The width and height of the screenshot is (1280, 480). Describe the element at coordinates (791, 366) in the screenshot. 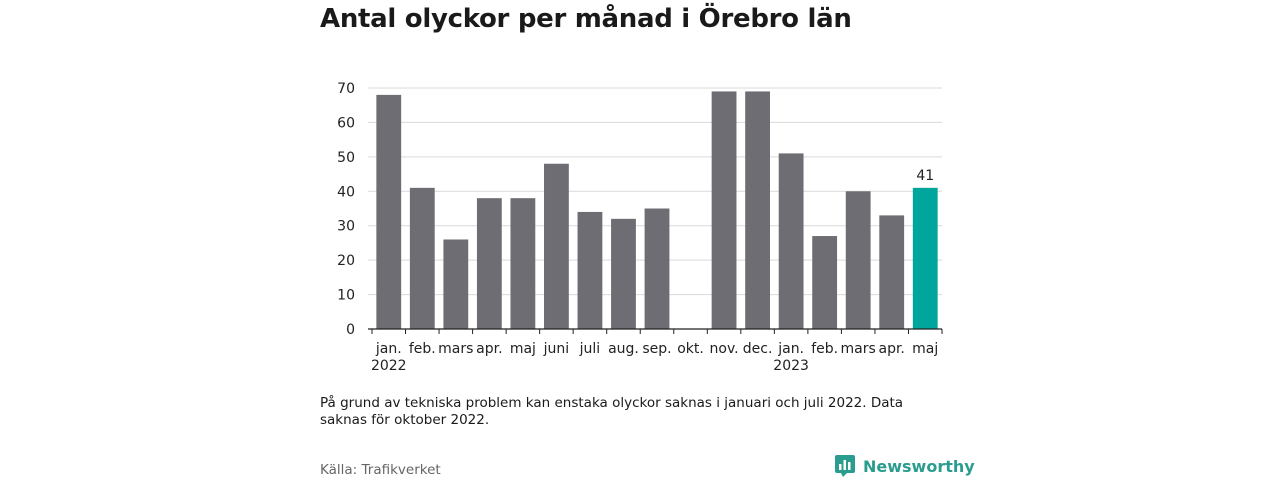

I see `year-label: 2023` at that location.